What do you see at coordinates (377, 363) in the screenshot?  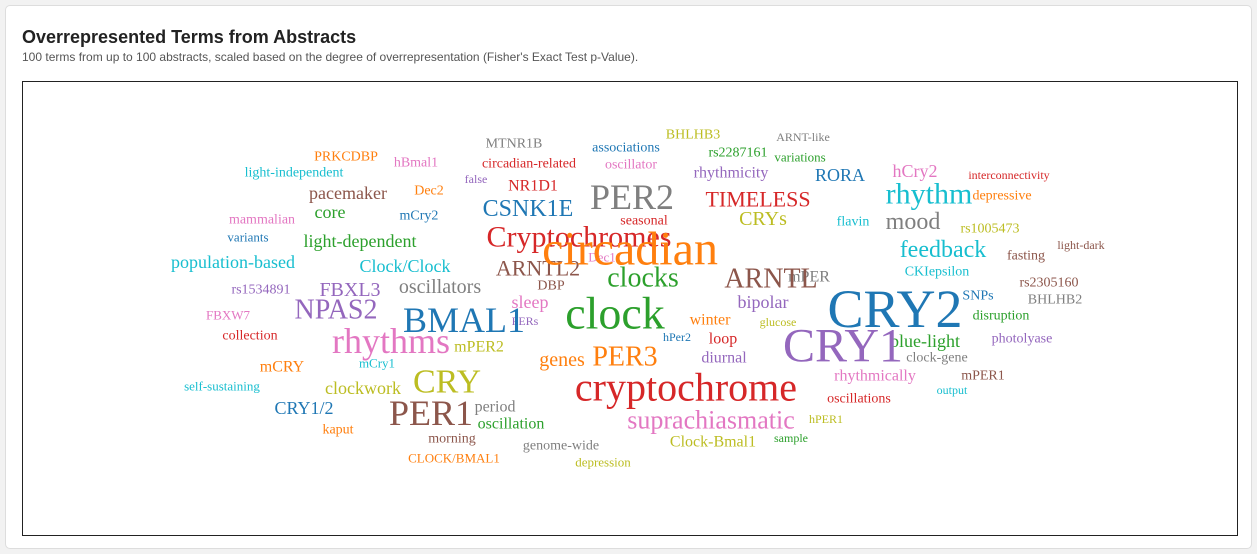 I see `word-mcry1: mCry1` at bounding box center [377, 363].